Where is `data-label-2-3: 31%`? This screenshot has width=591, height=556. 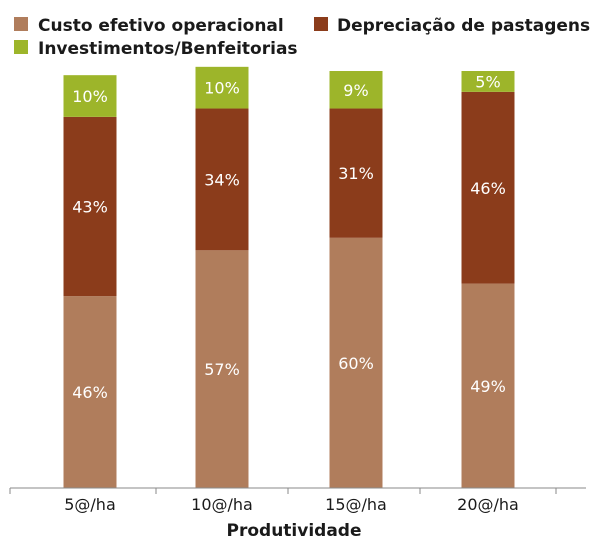
data-label-2-3: 31% is located at coordinates (356, 173).